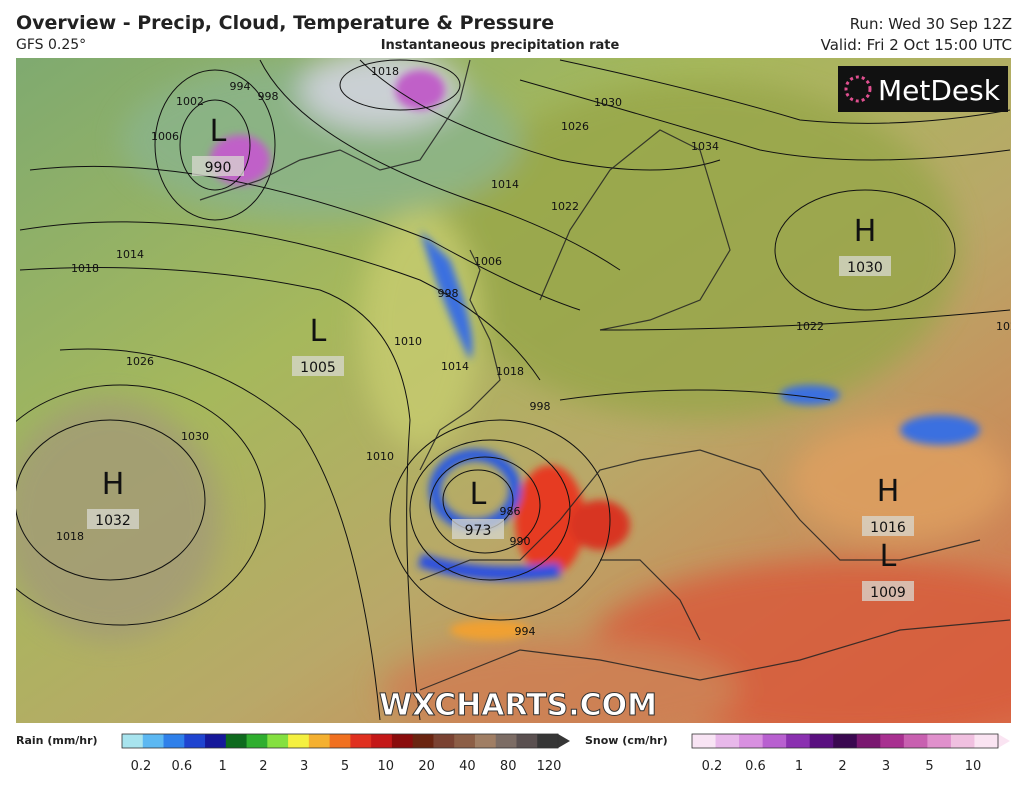  Describe the element at coordinates (1004, 741) in the screenshot. I see `snow-colorbar-tip` at that location.